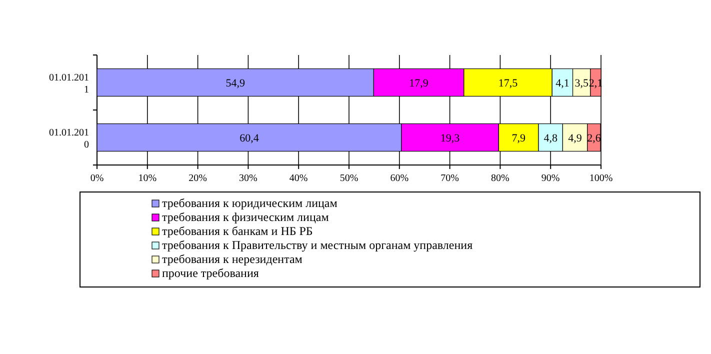 This screenshot has width=711, height=354. I want to click on x-tick-label: 0%, so click(97, 178).